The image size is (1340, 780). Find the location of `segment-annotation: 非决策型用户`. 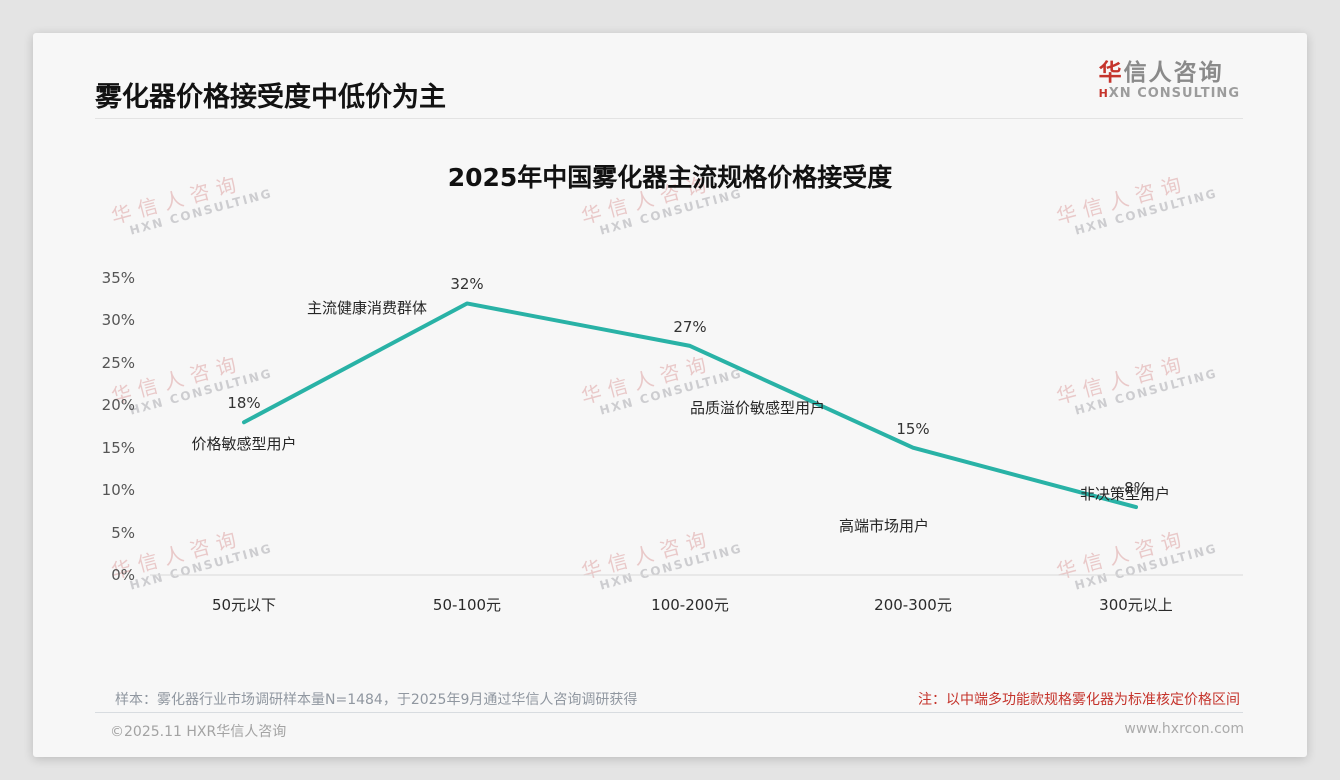

segment-annotation: 非决策型用户 is located at coordinates (1124, 494).